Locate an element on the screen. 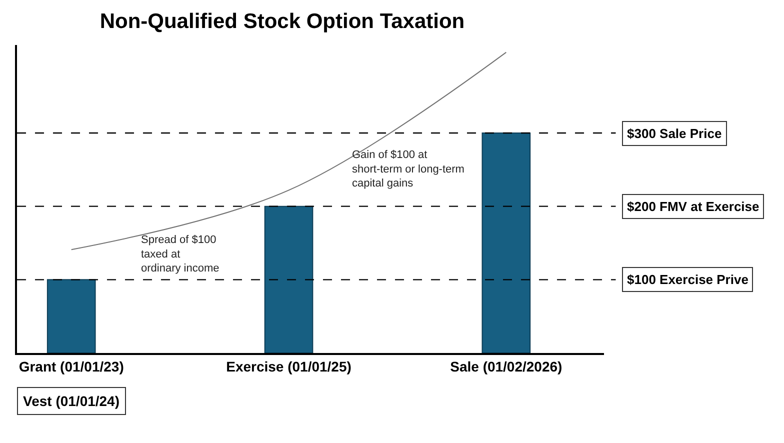 The image size is (784, 443). ref-line-label: $200 FMV at Exercise is located at coordinates (693, 206).